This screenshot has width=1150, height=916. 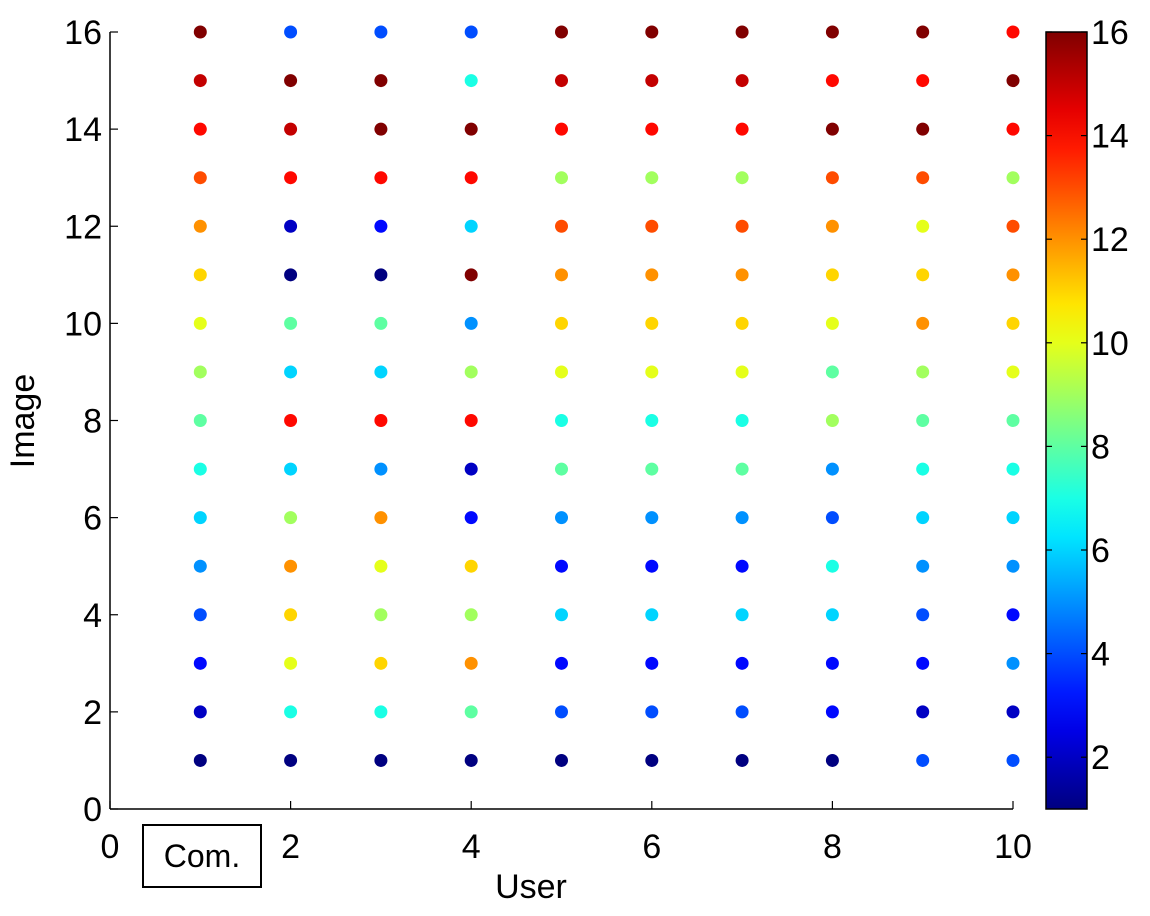 What do you see at coordinates (1110, 344) in the screenshot?
I see `colorbar-tick-label: 10` at bounding box center [1110, 344].